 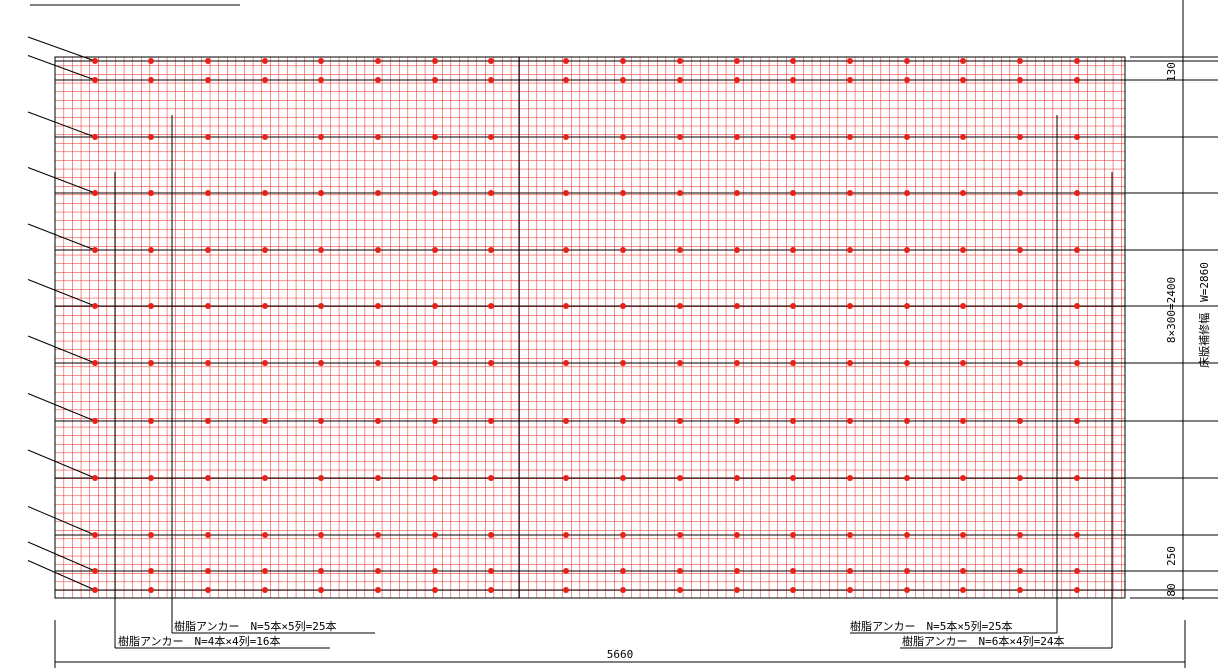 I want to click on anchor-note: 樹脂アンカー N=4本×4列=16本, so click(x=199, y=641).